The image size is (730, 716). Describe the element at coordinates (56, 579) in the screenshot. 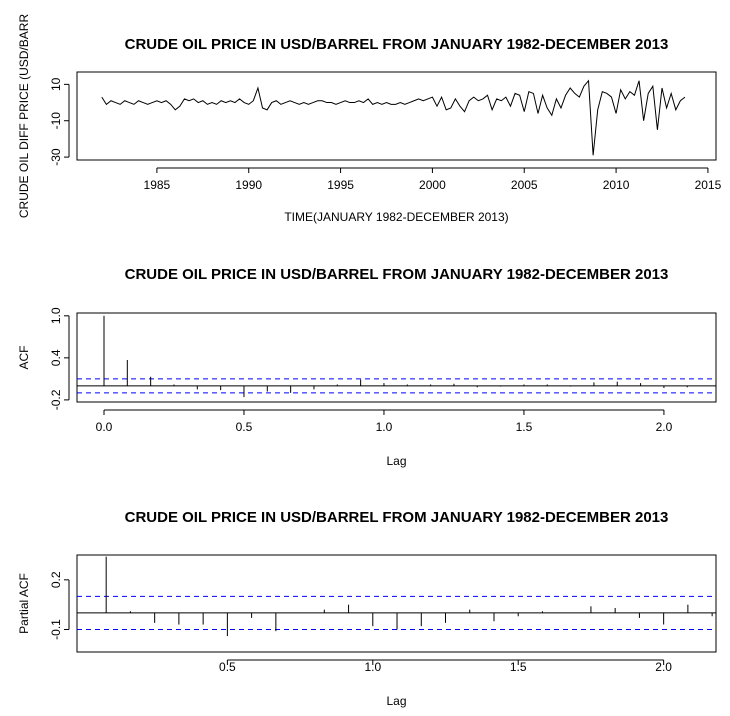

I see `y-tick-label: 0.2` at that location.